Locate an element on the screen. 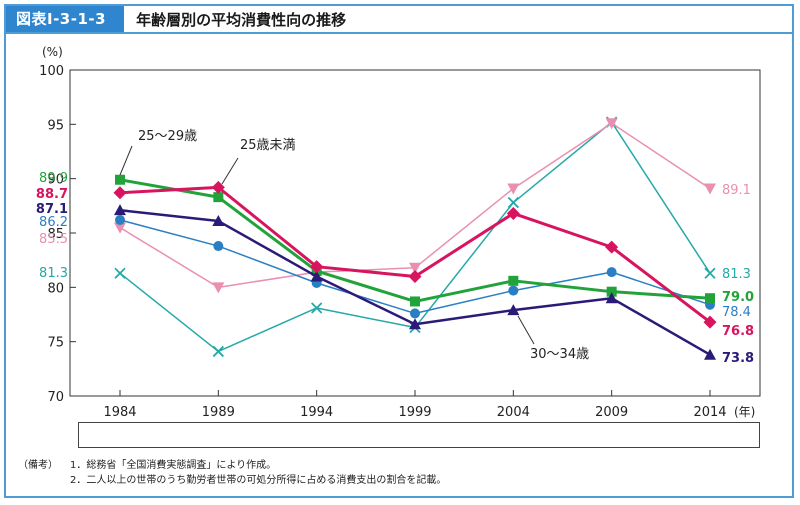  start-value-label: 89.9 is located at coordinates (53, 178).